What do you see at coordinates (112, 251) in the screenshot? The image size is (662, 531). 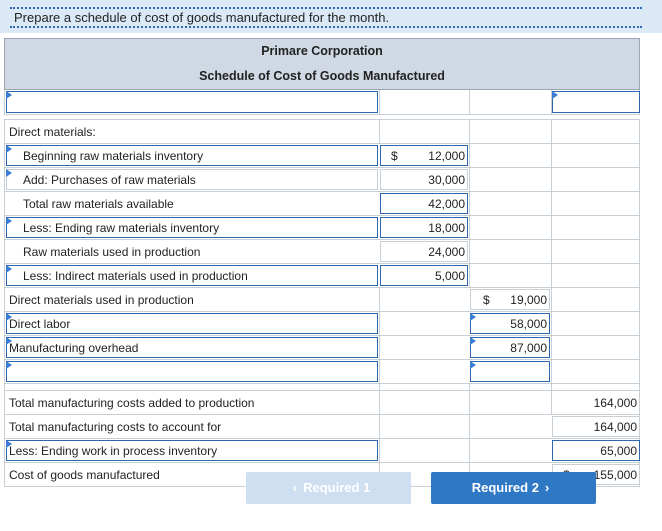 I see `row-label: Raw materials used in production` at bounding box center [112, 251].